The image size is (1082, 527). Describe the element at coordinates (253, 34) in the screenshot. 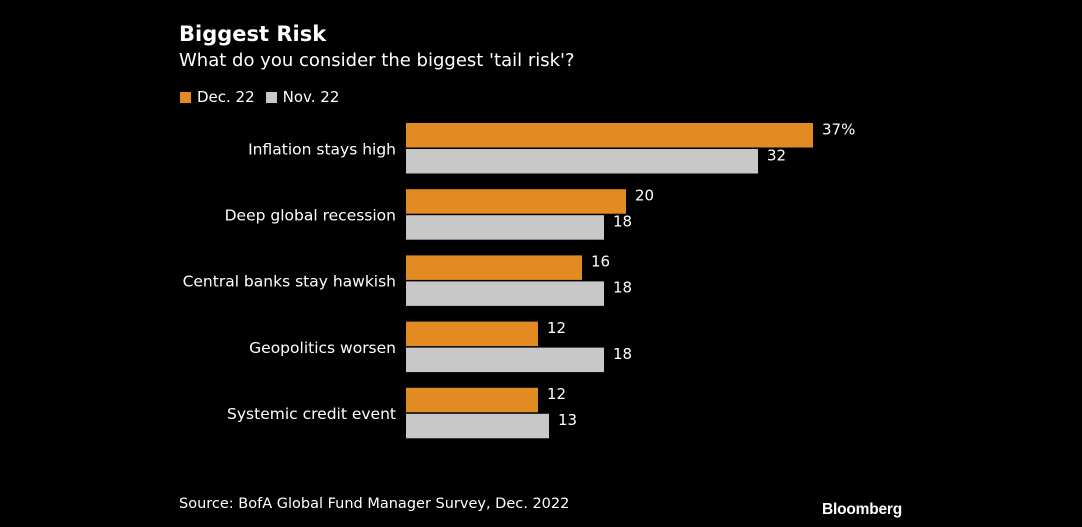

I see `chart-title: Biggest Risk` at that location.